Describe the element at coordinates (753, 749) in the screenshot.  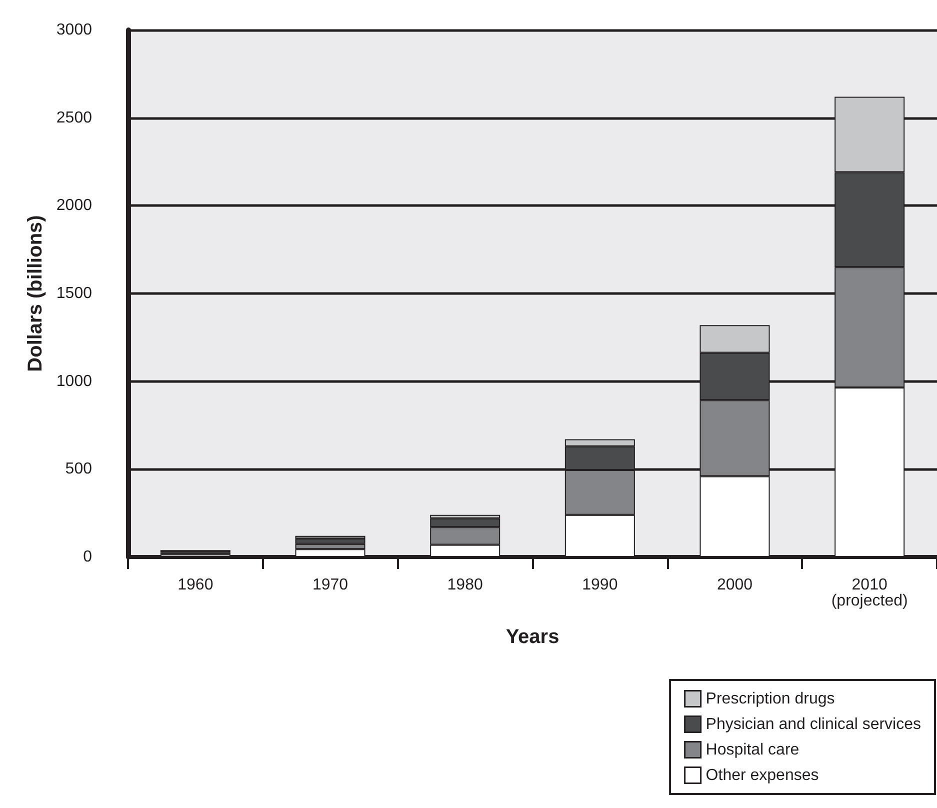
I see `legend-label: Hospital care` at that location.